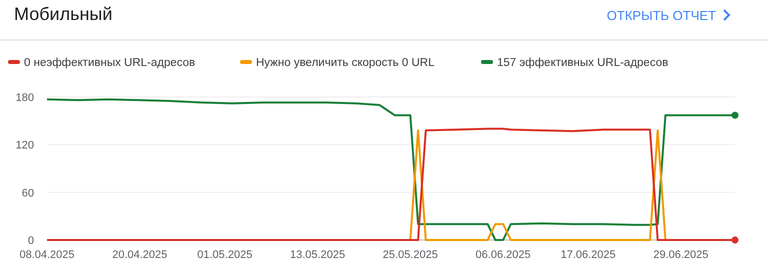 The width and height of the screenshot is (768, 266). I want to click on x-tick-label: 08.04.2025, so click(47, 255).